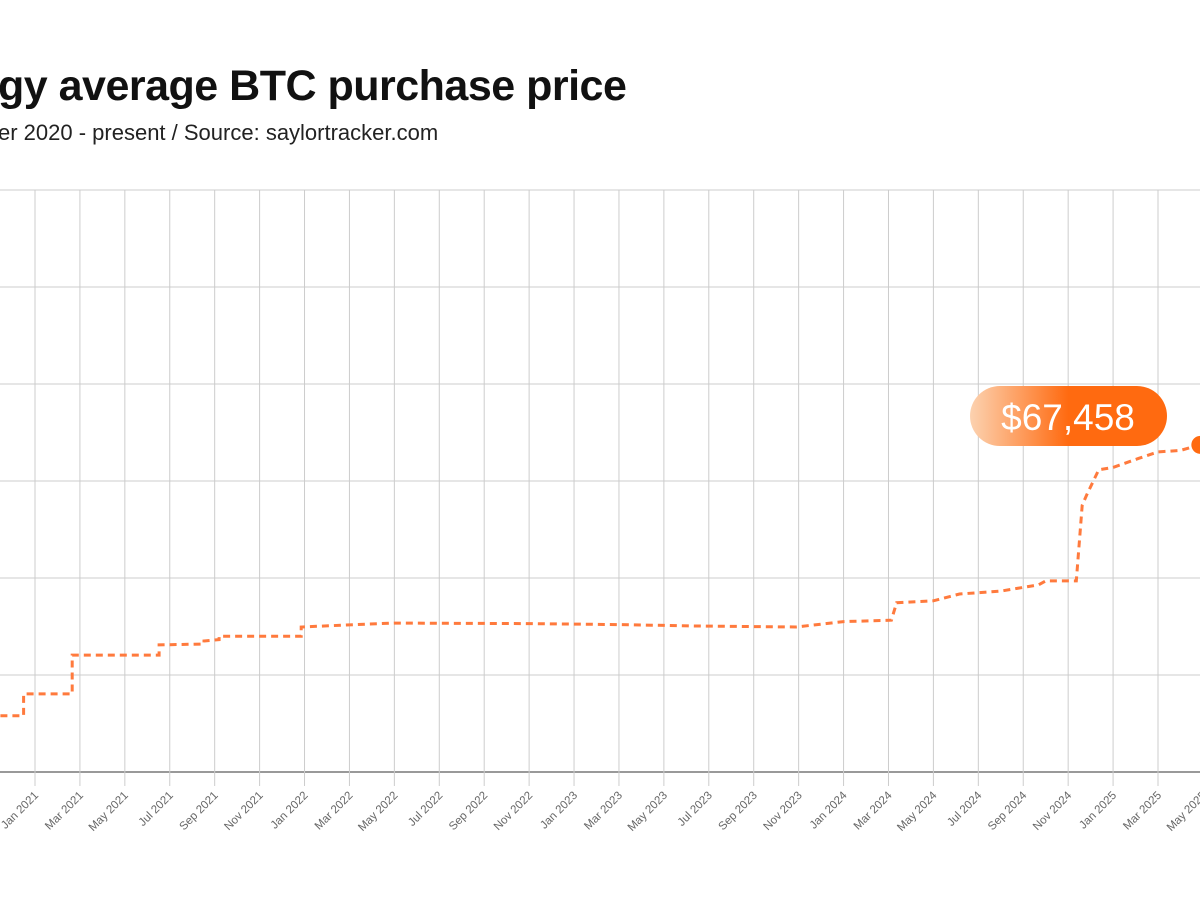 The height and width of the screenshot is (900, 1200). Describe the element at coordinates (313, 86) in the screenshot. I see `chart-title: gy average BTC purchase price` at that location.